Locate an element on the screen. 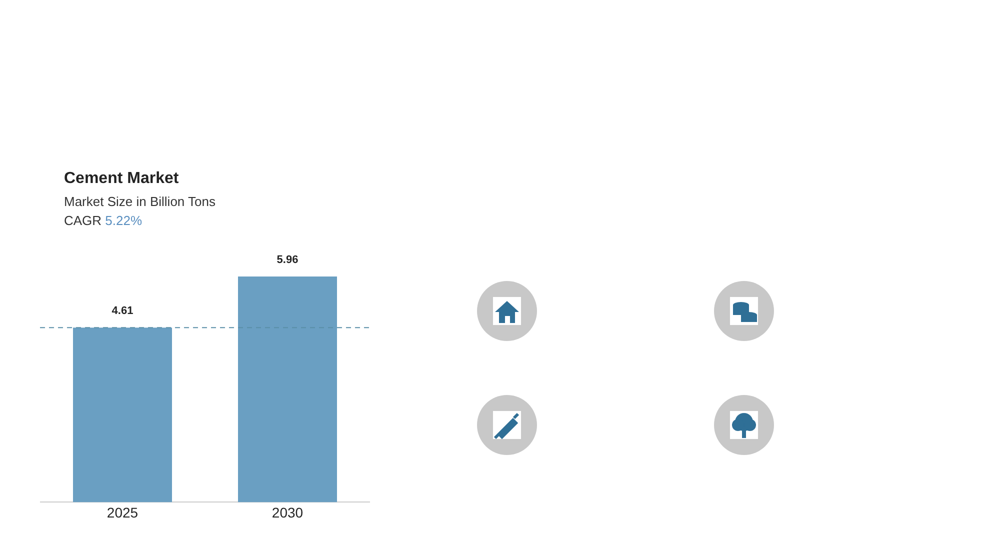 This screenshot has width=1000, height=554. text: CAGR 5.22% is located at coordinates (103, 220).